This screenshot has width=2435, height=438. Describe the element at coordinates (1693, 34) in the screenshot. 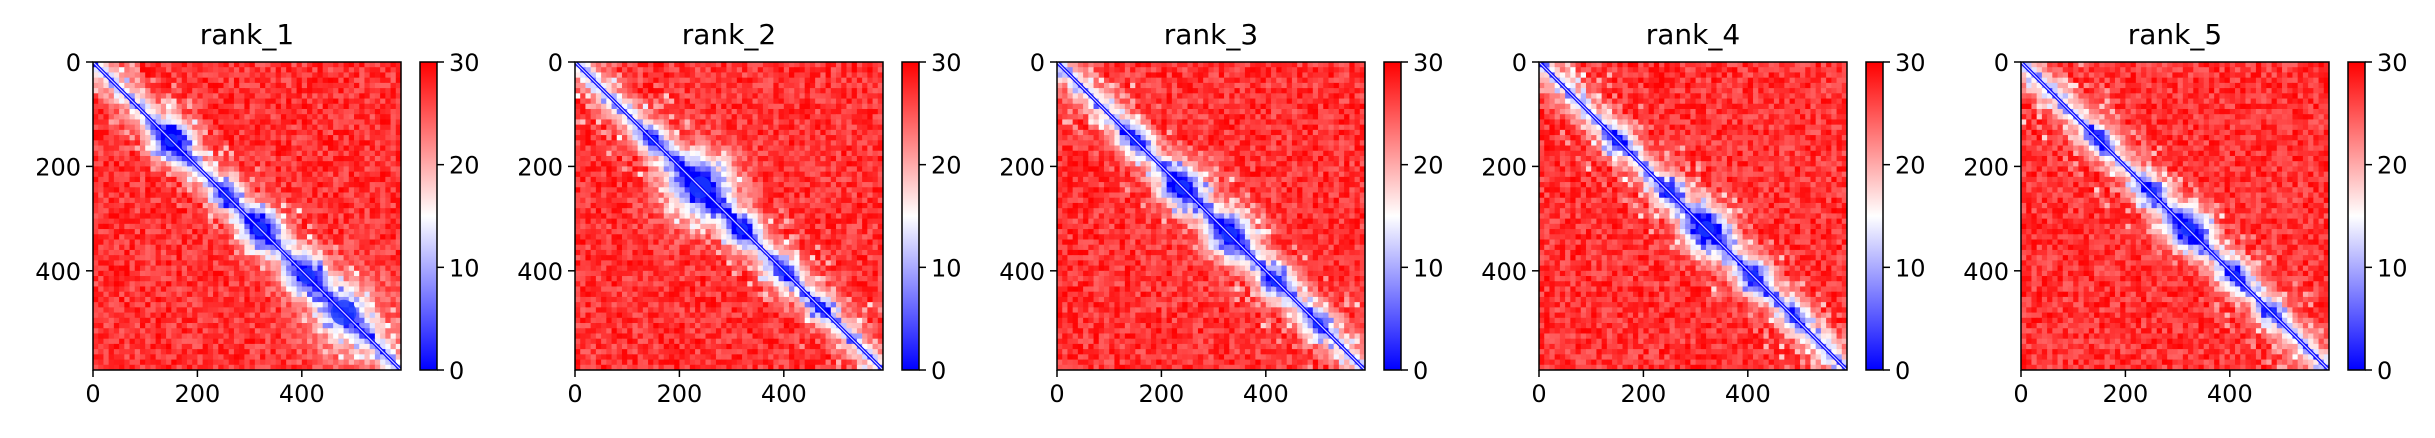

I see `panel-title: rank_4` at that location.